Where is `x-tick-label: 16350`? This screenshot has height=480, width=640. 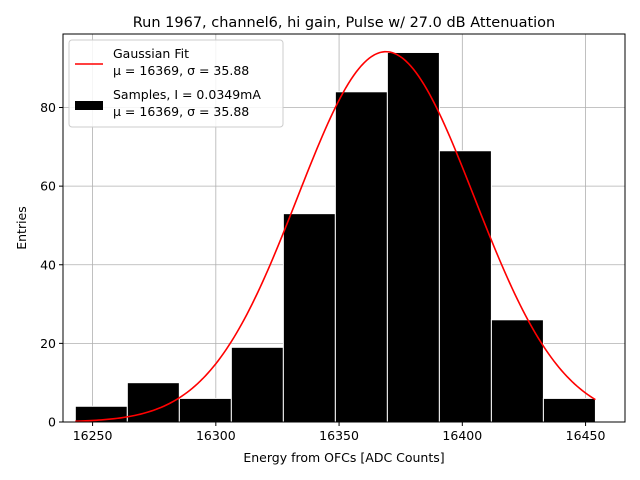
x-tick-label: 16350 is located at coordinates (339, 435).